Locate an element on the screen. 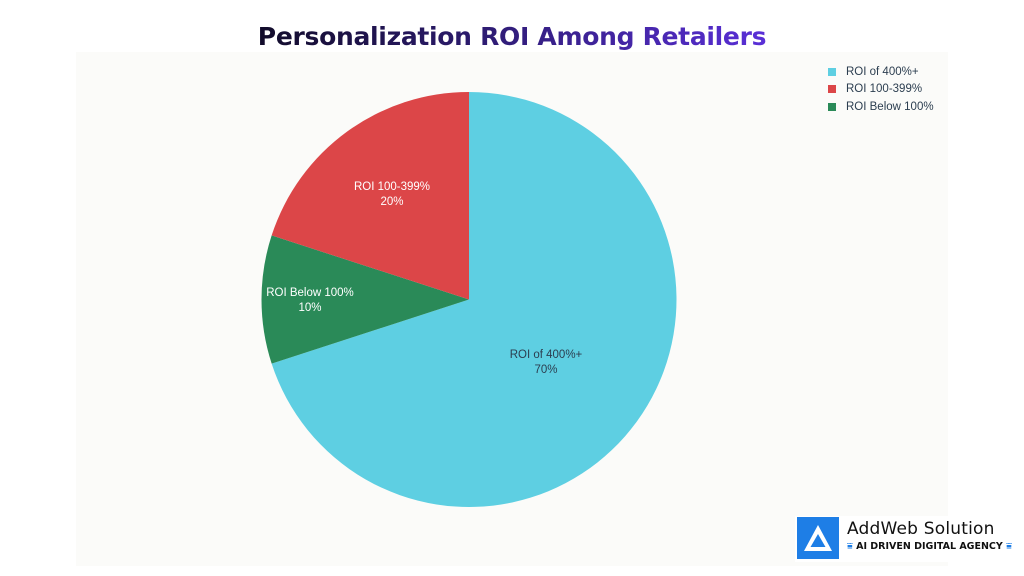  slice-label-roi-100-399-name: ROI 100-399% is located at coordinates (392, 187).